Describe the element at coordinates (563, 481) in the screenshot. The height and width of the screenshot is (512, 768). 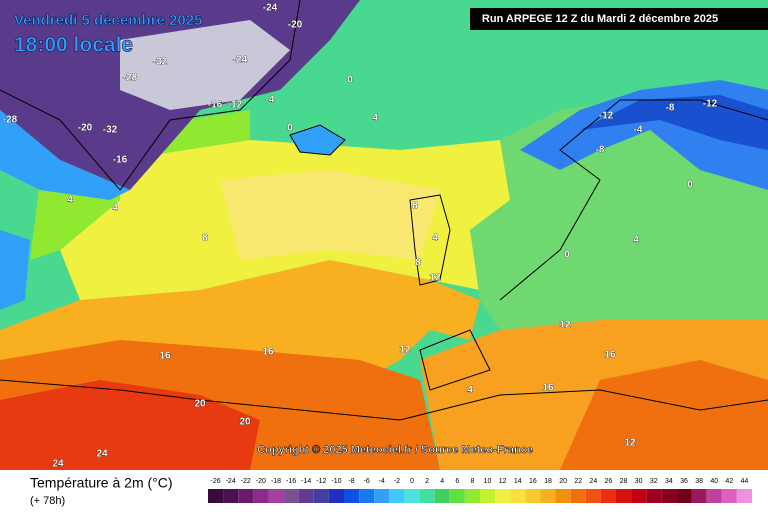
I see `scale-label: 20` at that location.